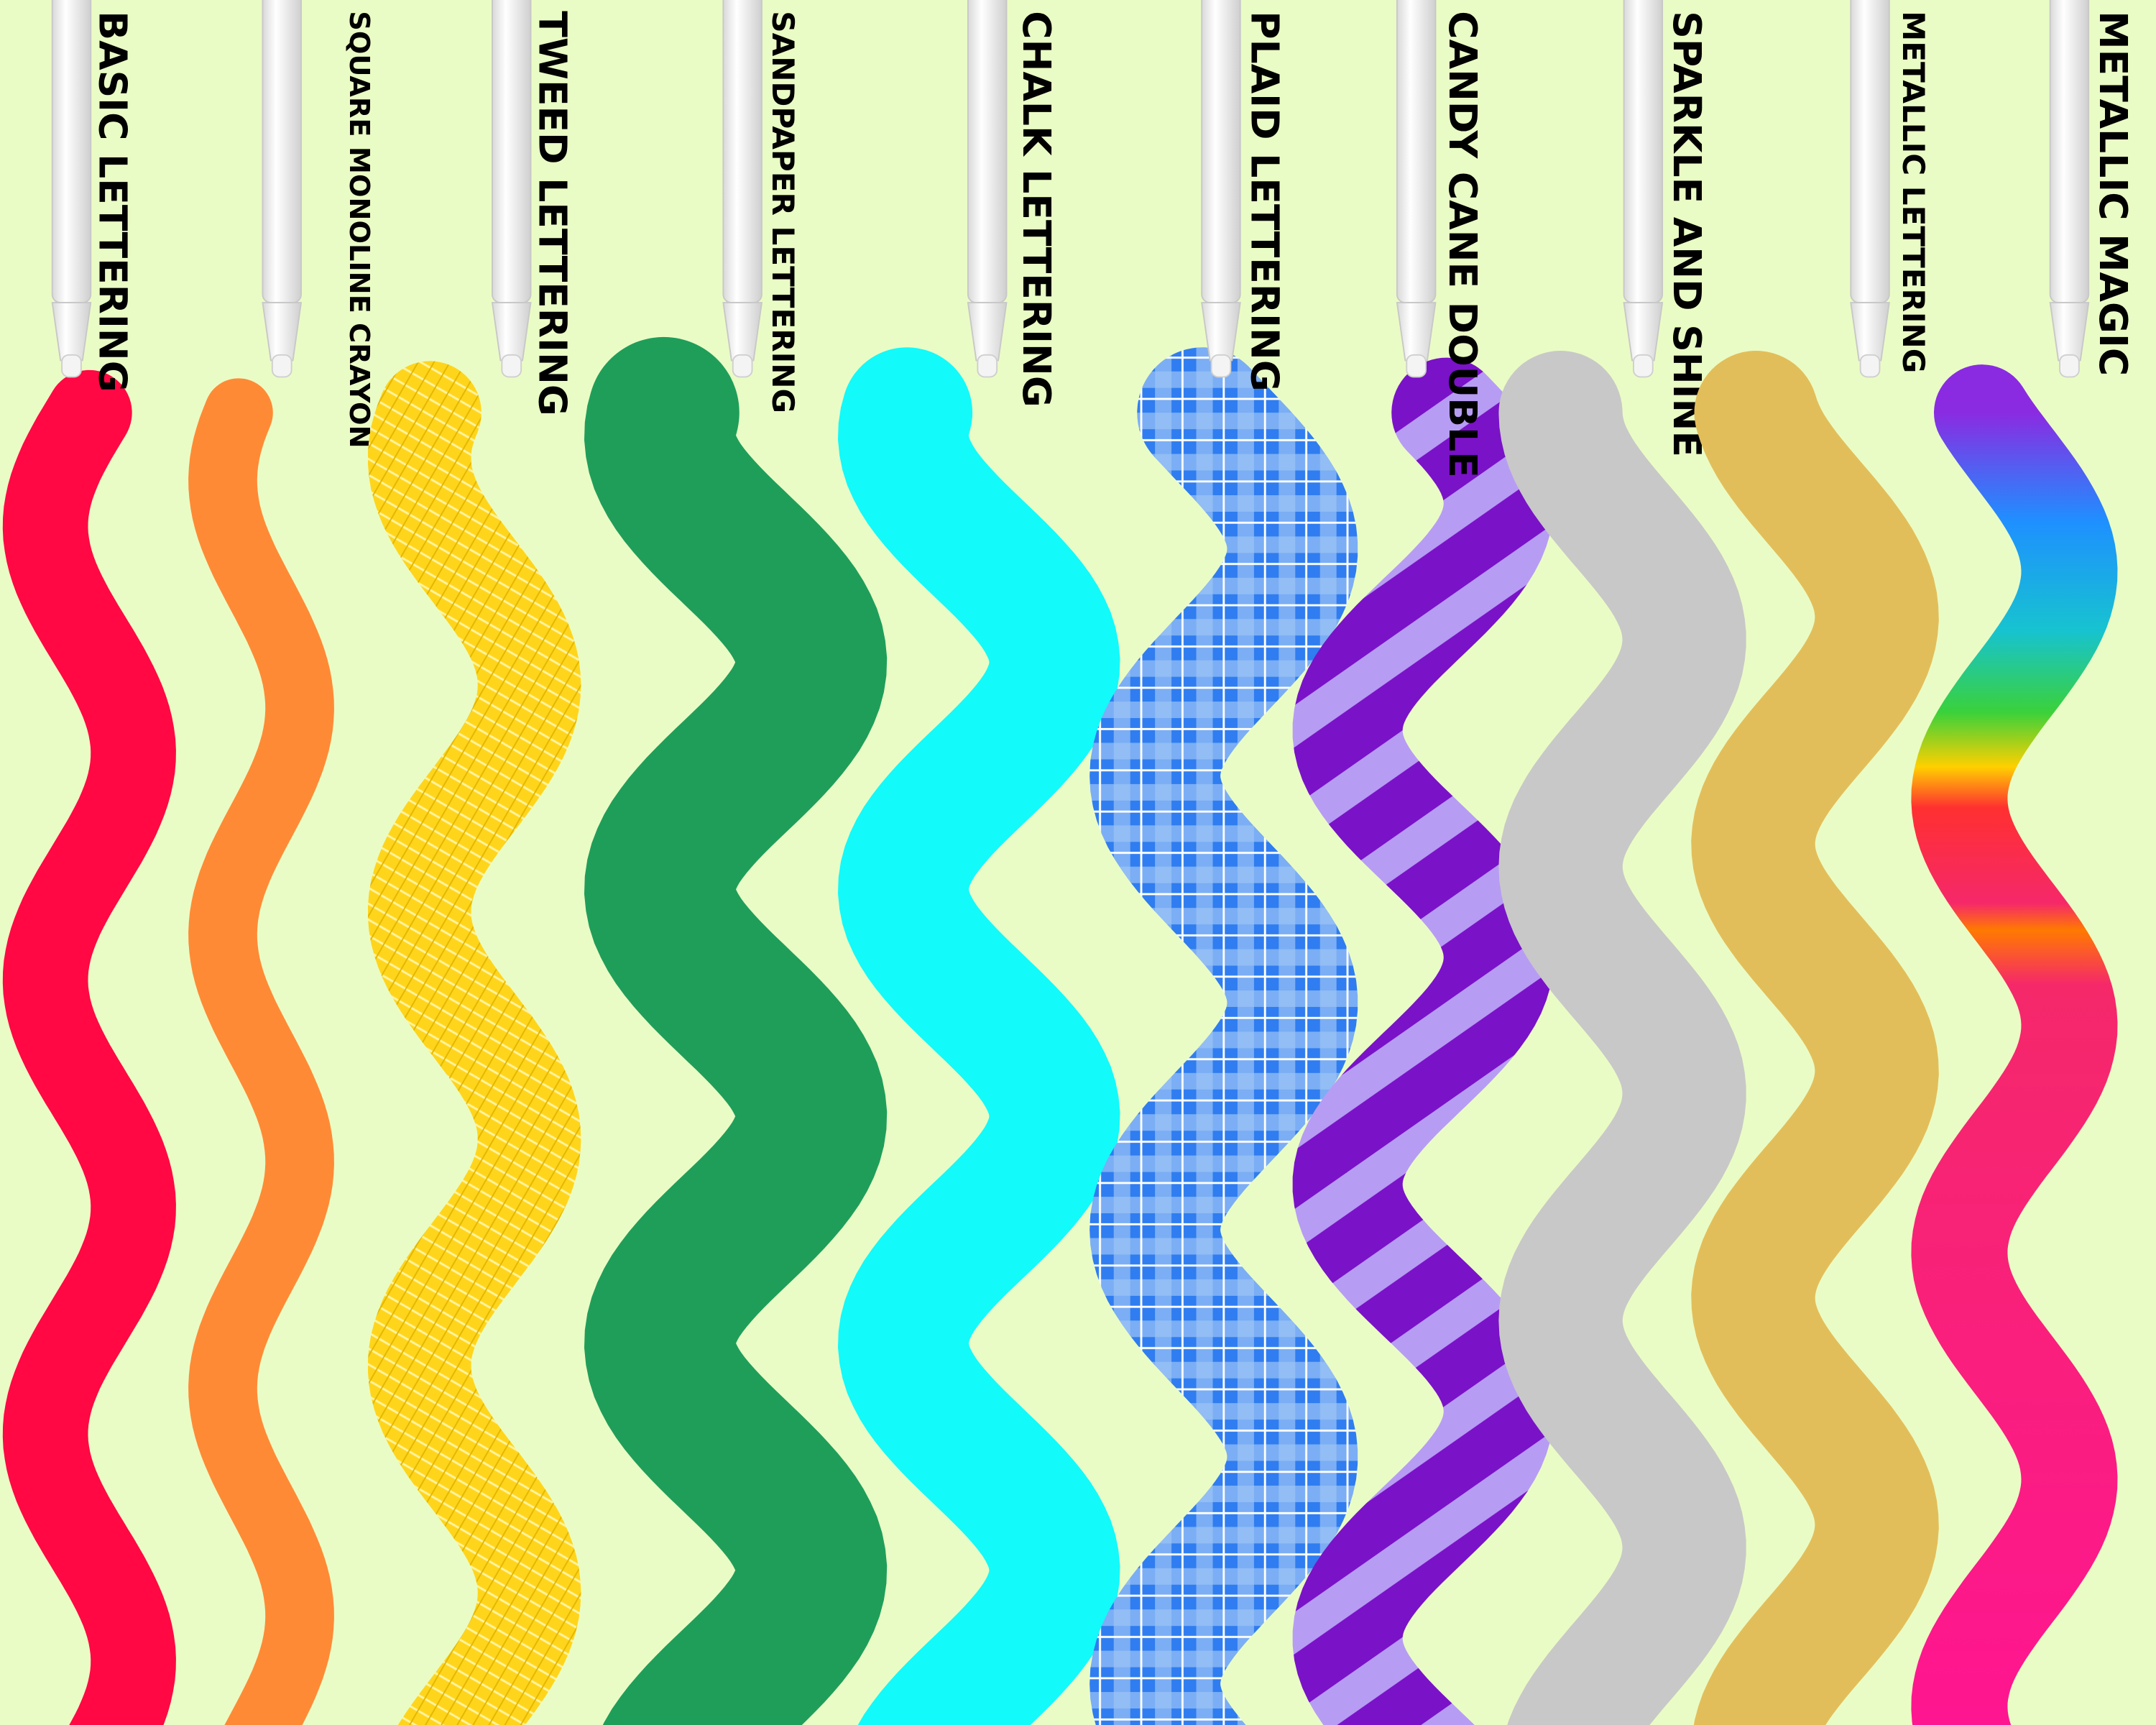 The image size is (2156, 1725). What do you see at coordinates (553, 213) in the screenshot?
I see `brush-label: TWEED LETTERING` at bounding box center [553, 213].